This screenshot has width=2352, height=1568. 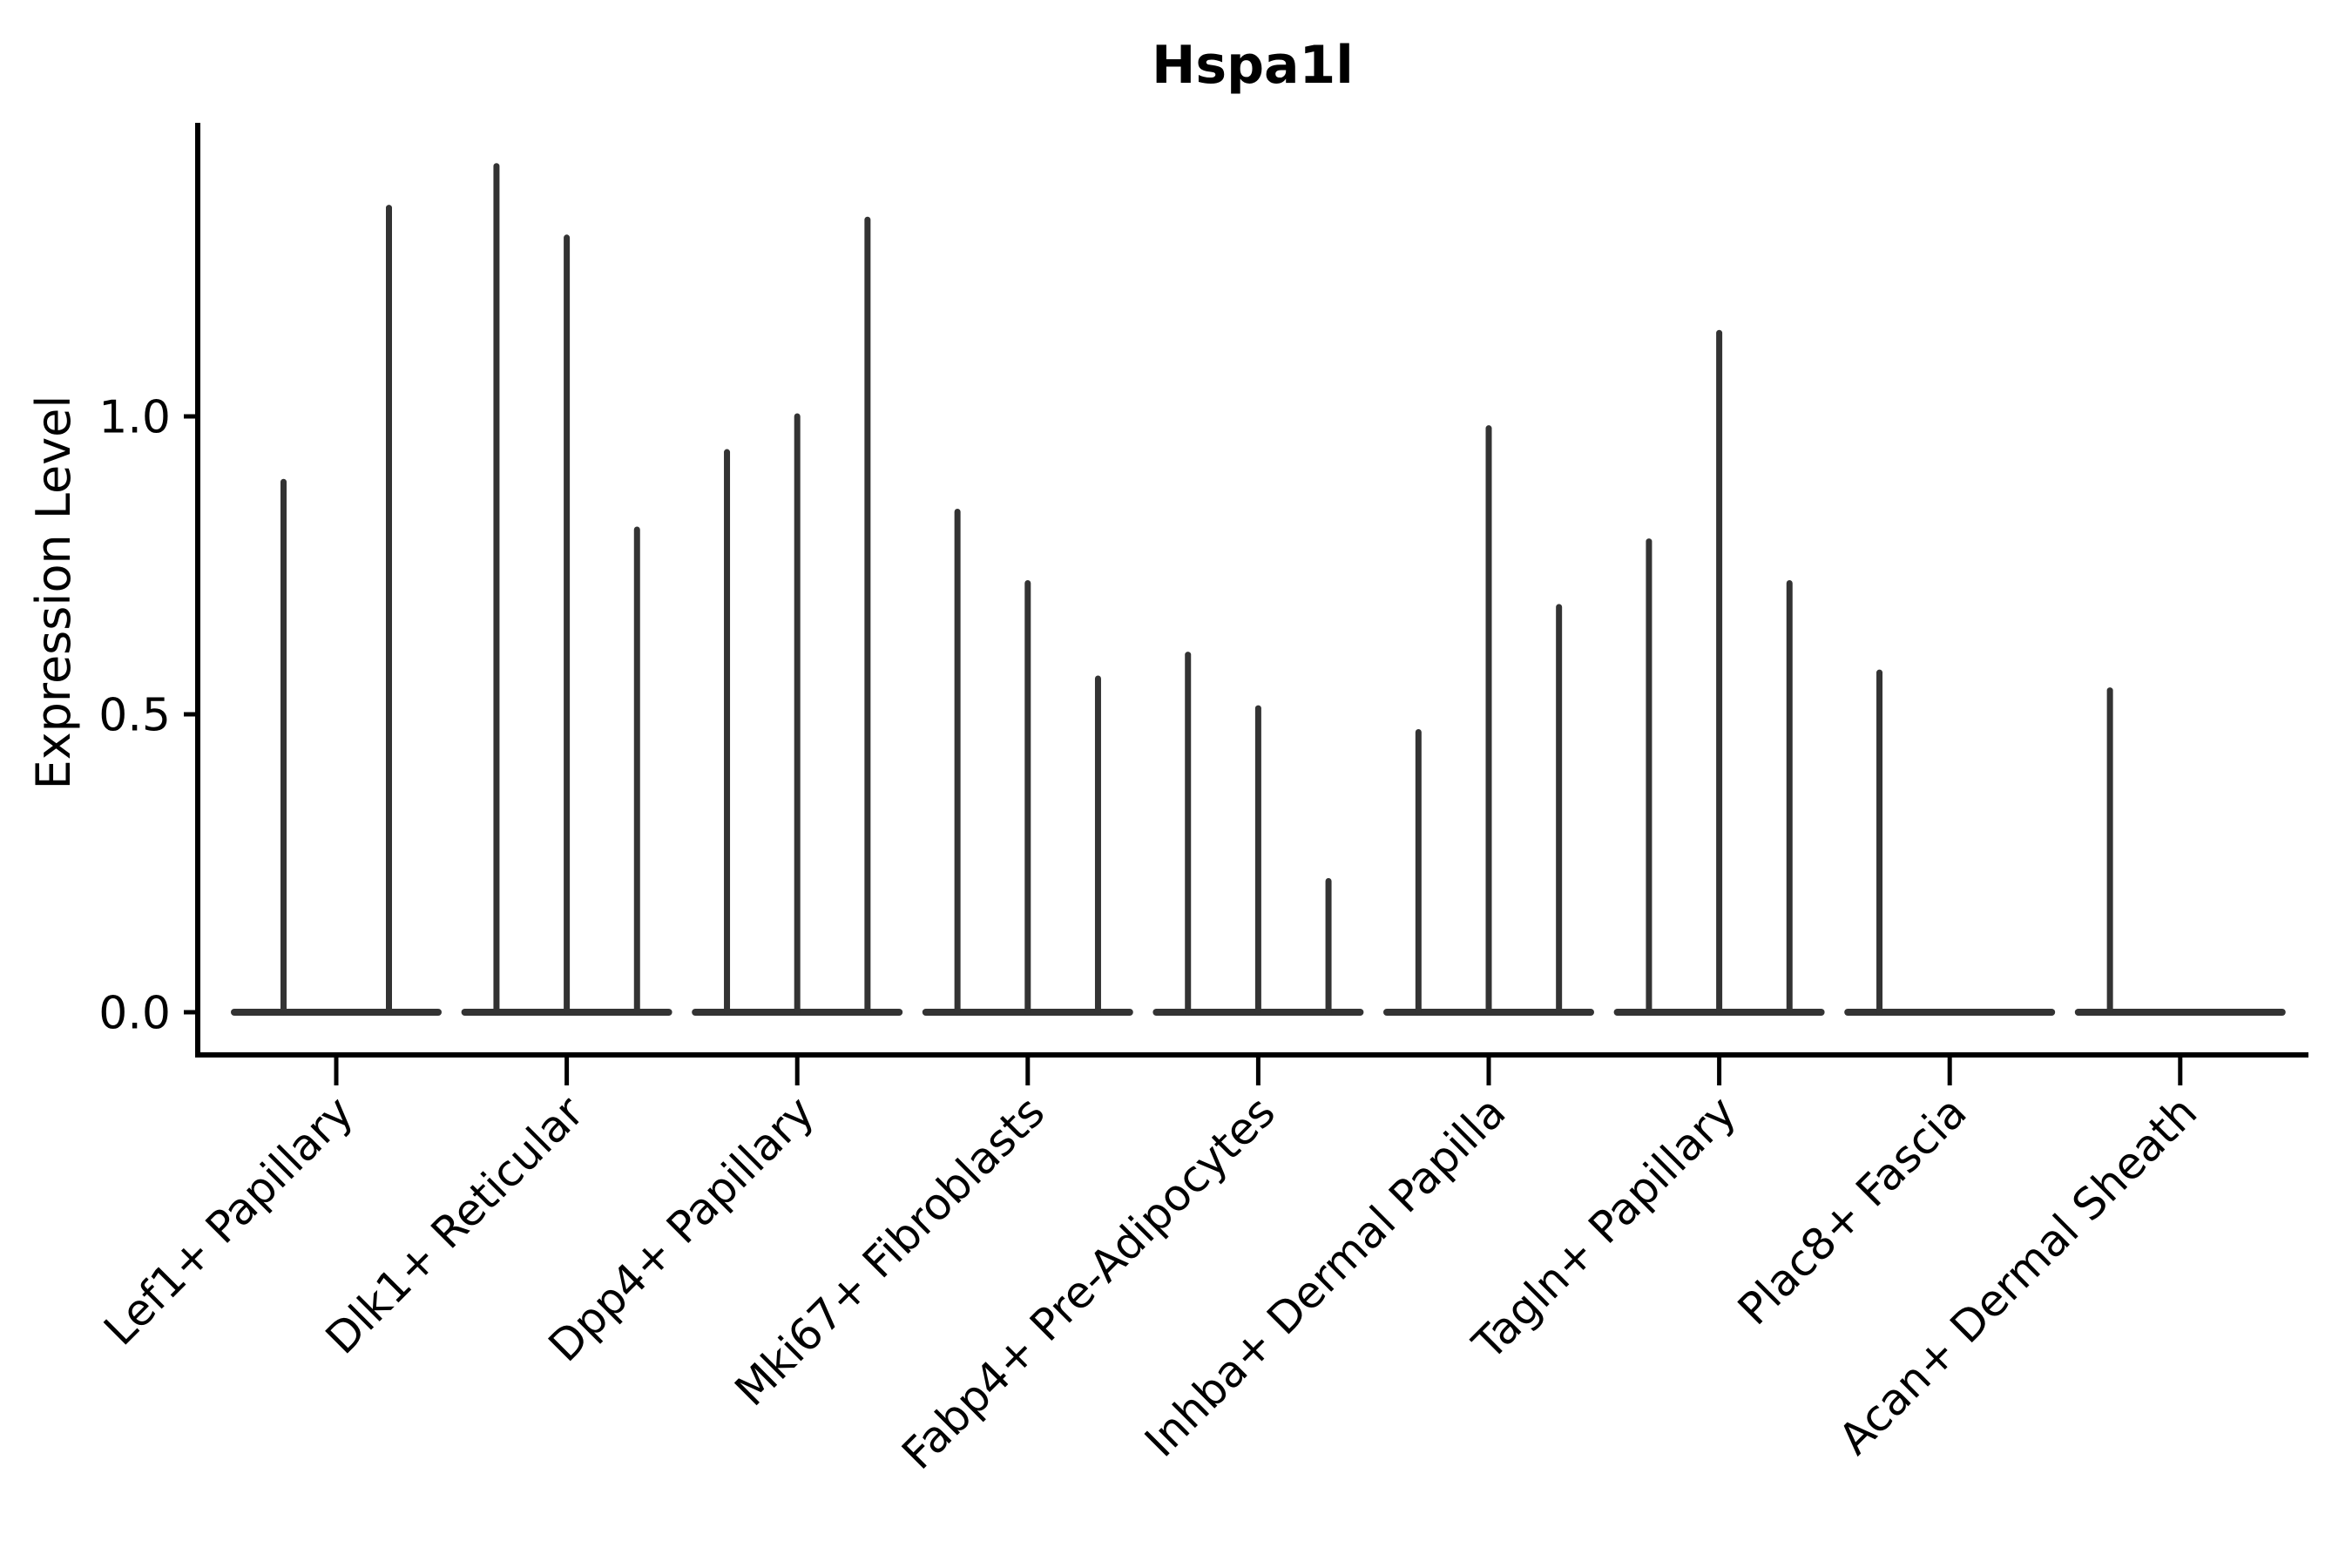 What do you see at coordinates (53, 592) in the screenshot?
I see `y-axis-label: Expression Level` at bounding box center [53, 592].